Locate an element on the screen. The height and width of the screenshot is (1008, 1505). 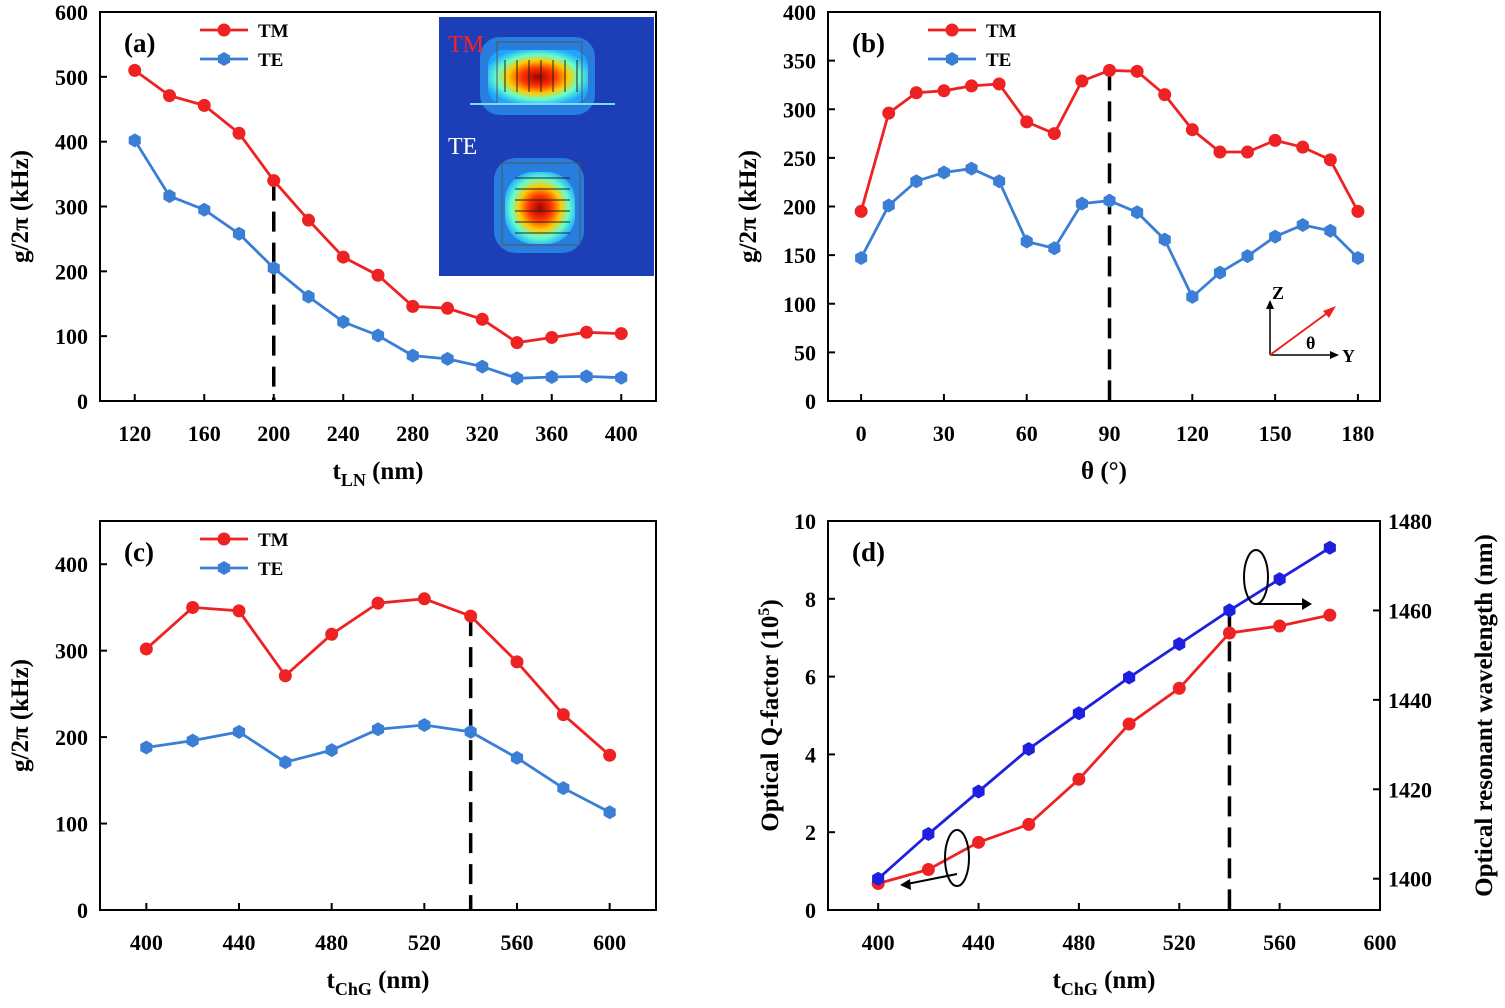
y-tick-label: 200 is located at coordinates (71, 271).